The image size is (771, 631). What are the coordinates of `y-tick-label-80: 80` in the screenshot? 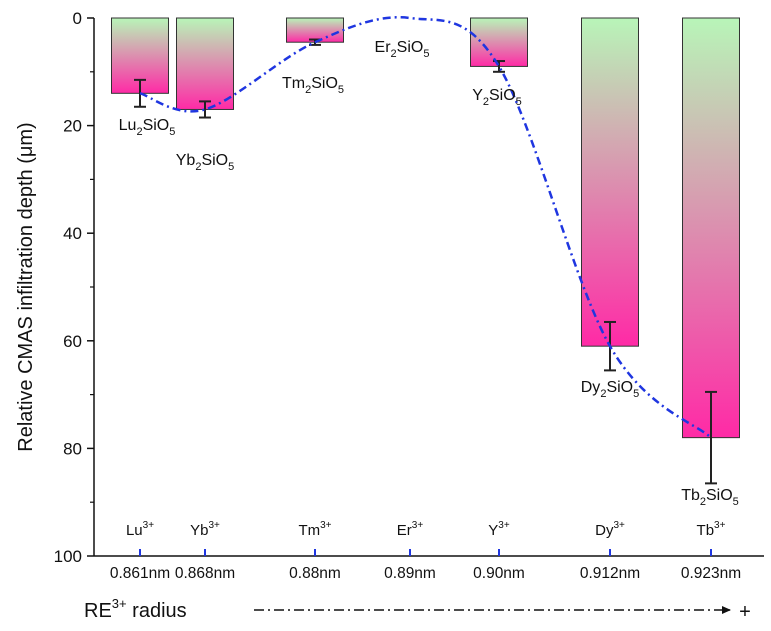 It's located at (72, 448).